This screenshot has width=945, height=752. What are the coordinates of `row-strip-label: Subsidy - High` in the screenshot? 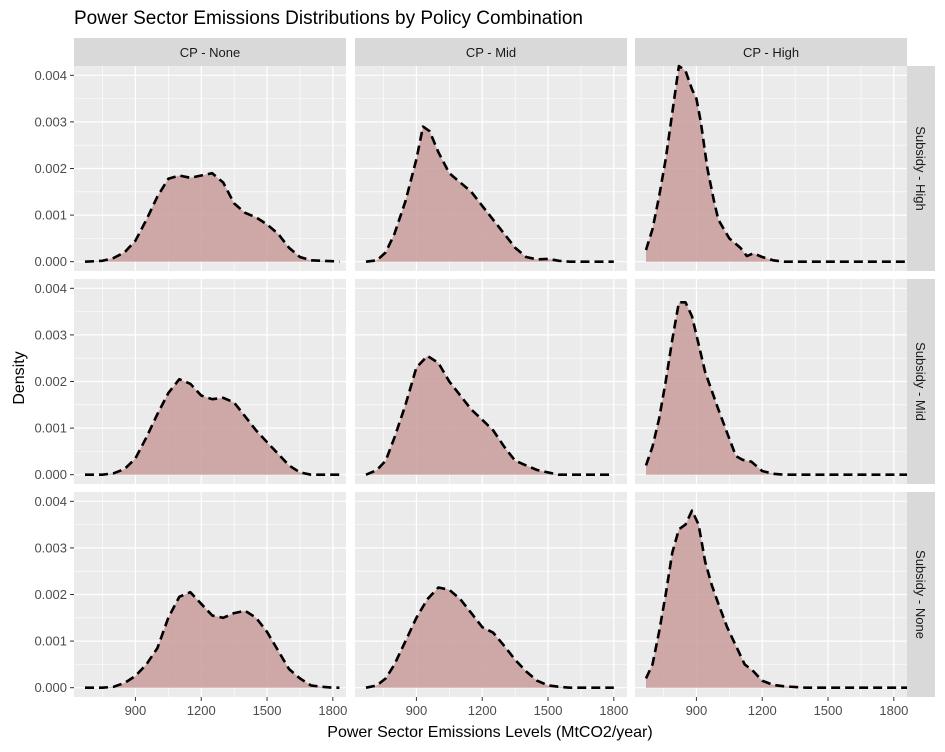 It's located at (920, 168).